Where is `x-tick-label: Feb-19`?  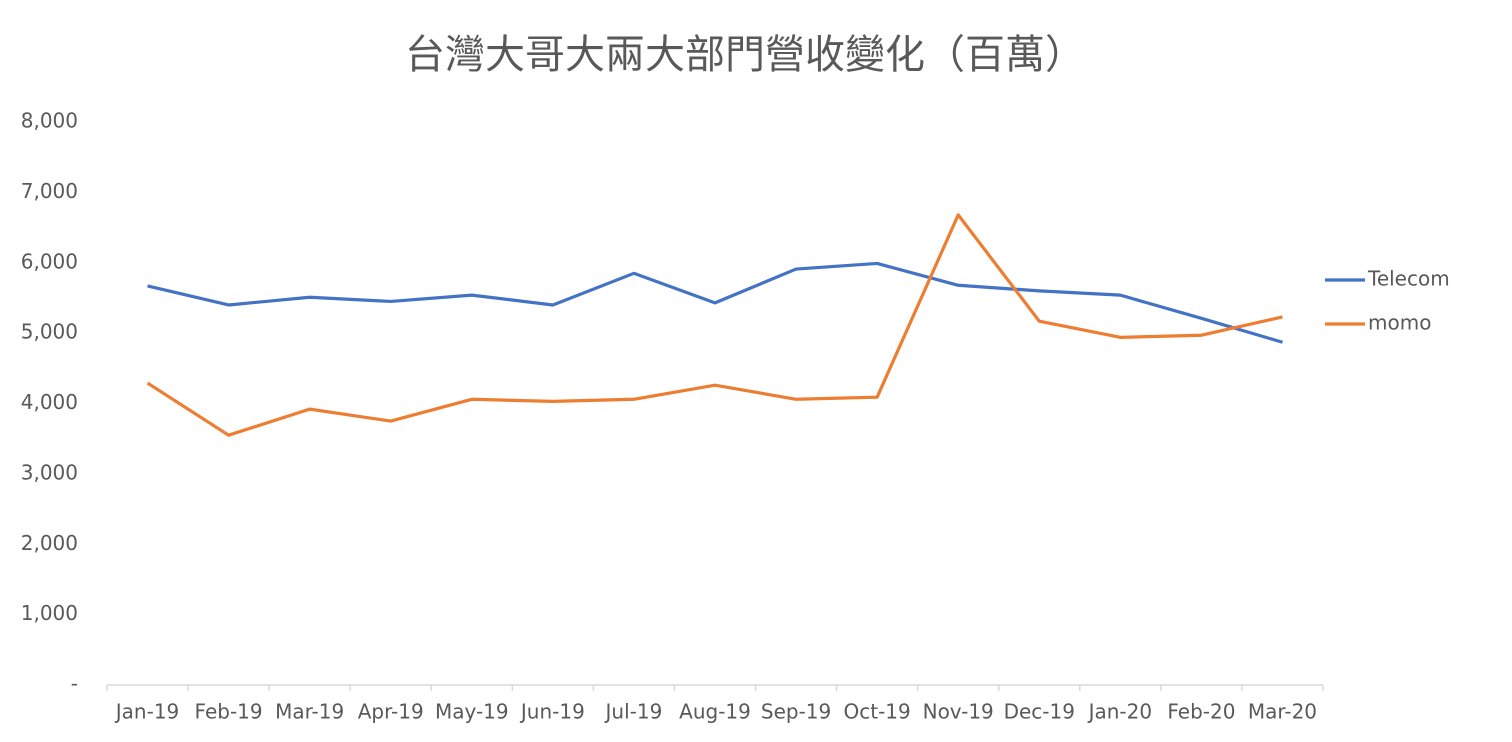 x-tick-label: Feb-19 is located at coordinates (229, 712).